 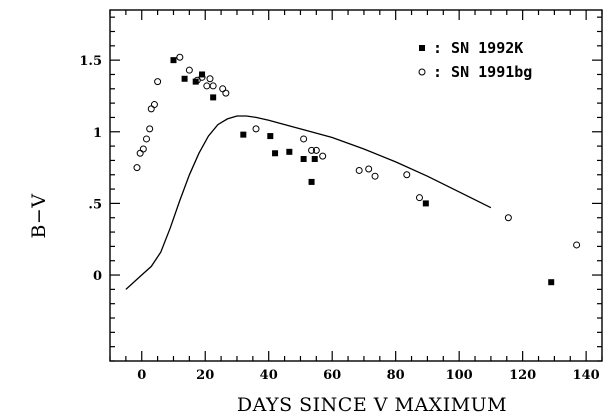 I want to click on y-tick-label: 1, so click(x=97, y=133).